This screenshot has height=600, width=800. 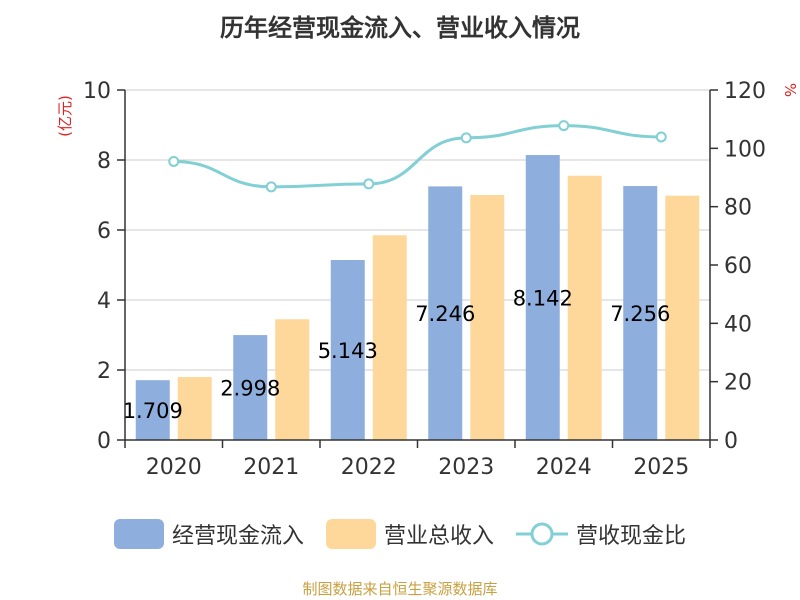 I want to click on data-label: 5.143, so click(x=348, y=351).